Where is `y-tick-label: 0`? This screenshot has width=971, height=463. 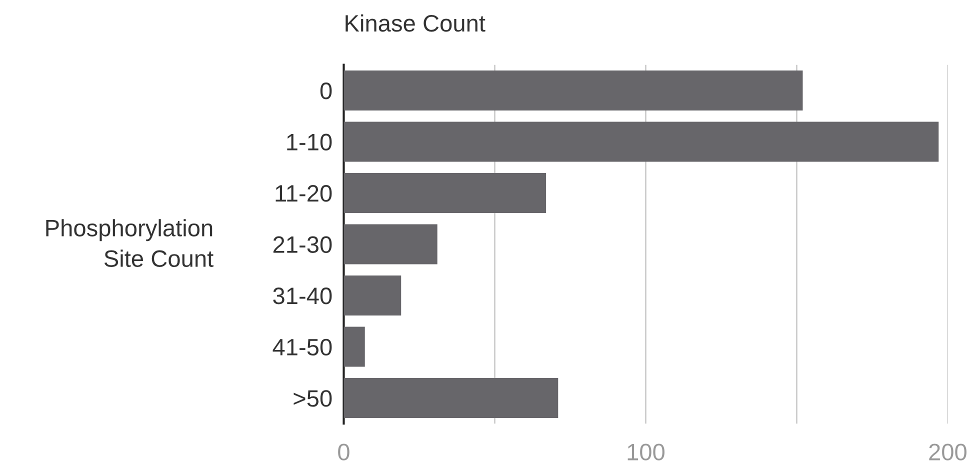 y-tick-label: 0 is located at coordinates (326, 91).